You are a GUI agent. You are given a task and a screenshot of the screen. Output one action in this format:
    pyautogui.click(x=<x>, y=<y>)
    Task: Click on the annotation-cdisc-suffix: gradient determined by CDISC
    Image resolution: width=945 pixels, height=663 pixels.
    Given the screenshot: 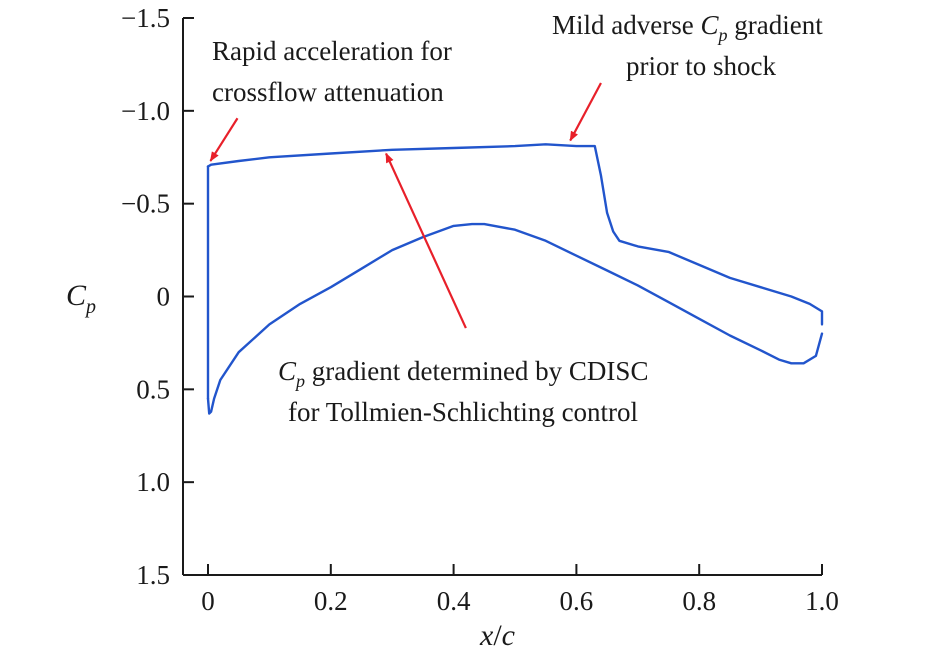 What is the action you would take?
    pyautogui.click(x=476, y=371)
    